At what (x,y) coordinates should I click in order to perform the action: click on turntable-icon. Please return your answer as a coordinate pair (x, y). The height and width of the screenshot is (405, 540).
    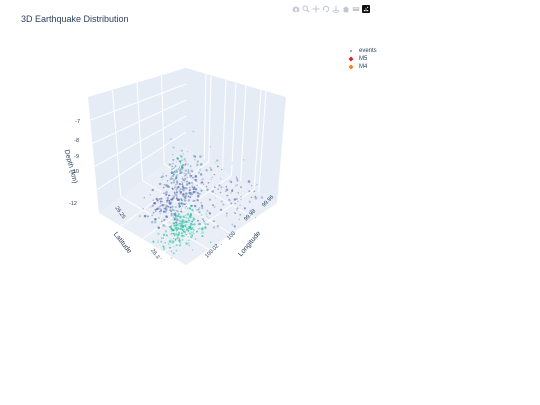
    Looking at the image, I should click on (336, 9).